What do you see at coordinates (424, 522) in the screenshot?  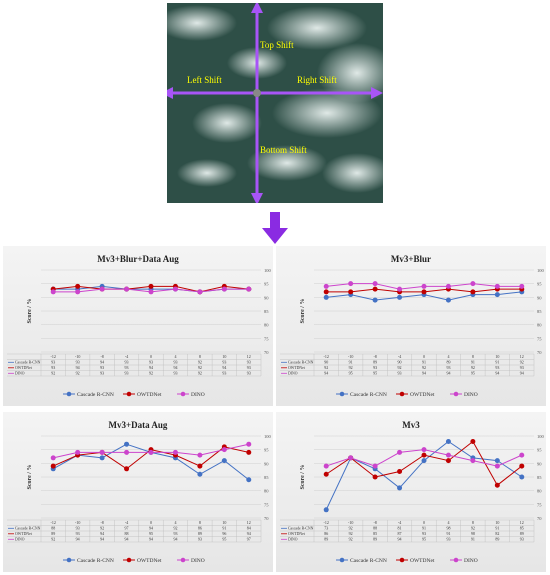 I see `x-category-label: 0` at bounding box center [424, 522].